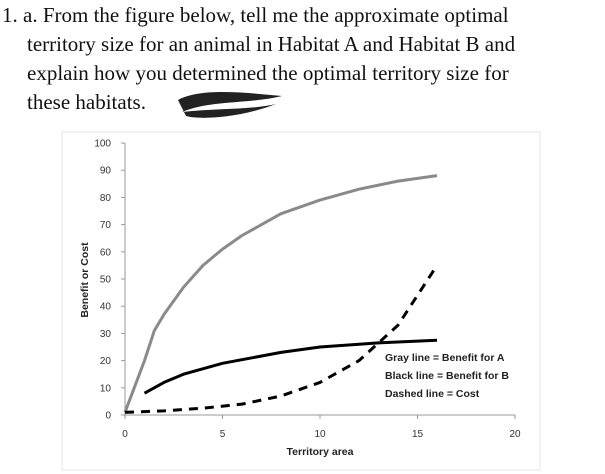 The width and height of the screenshot is (605, 474). What do you see at coordinates (106, 252) in the screenshot?
I see `y-tick-label: 60` at bounding box center [106, 252].